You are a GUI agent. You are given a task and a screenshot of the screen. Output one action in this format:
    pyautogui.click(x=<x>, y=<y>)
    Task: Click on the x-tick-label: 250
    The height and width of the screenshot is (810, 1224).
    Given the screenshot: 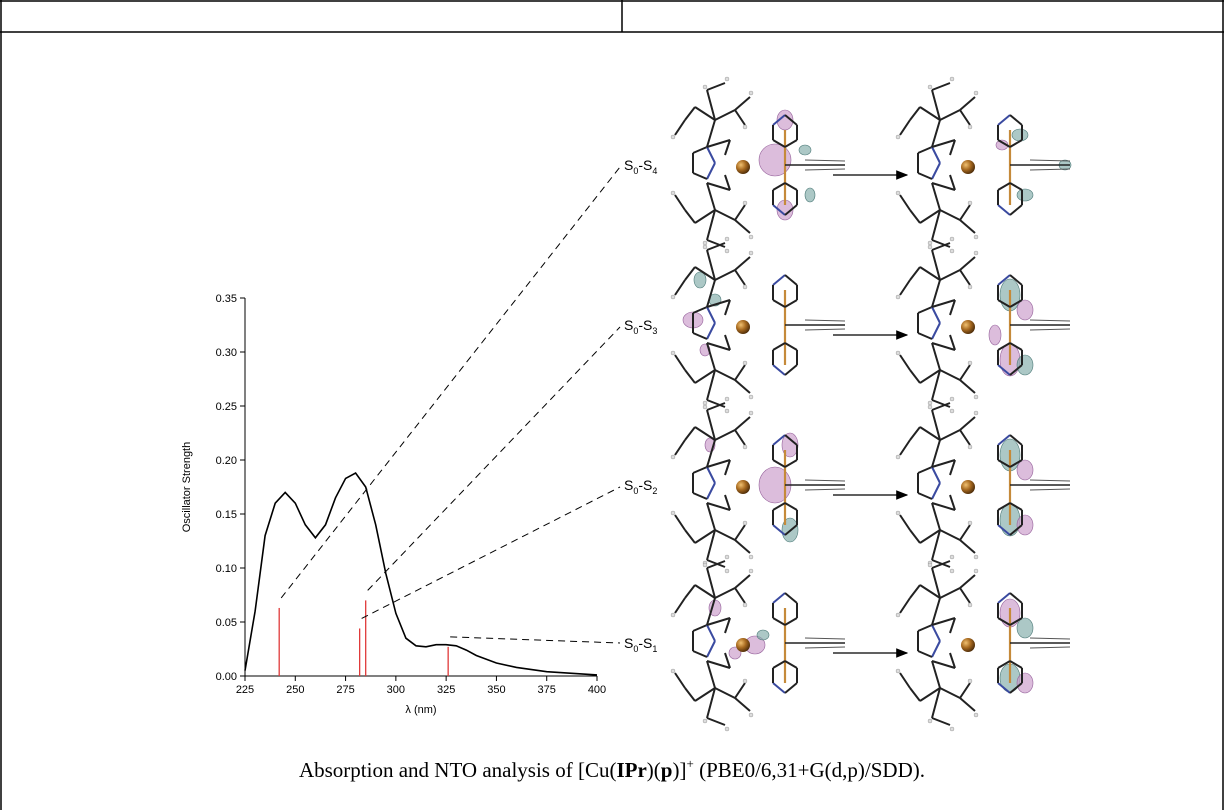 What is the action you would take?
    pyautogui.click(x=295, y=690)
    